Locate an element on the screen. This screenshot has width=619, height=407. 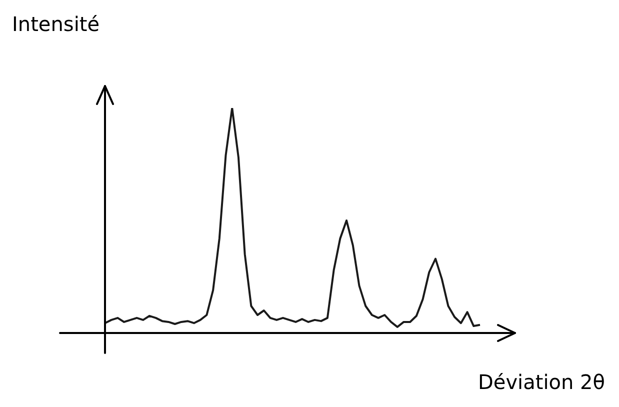
y-axis-title: Intensité is located at coordinates (56, 24).